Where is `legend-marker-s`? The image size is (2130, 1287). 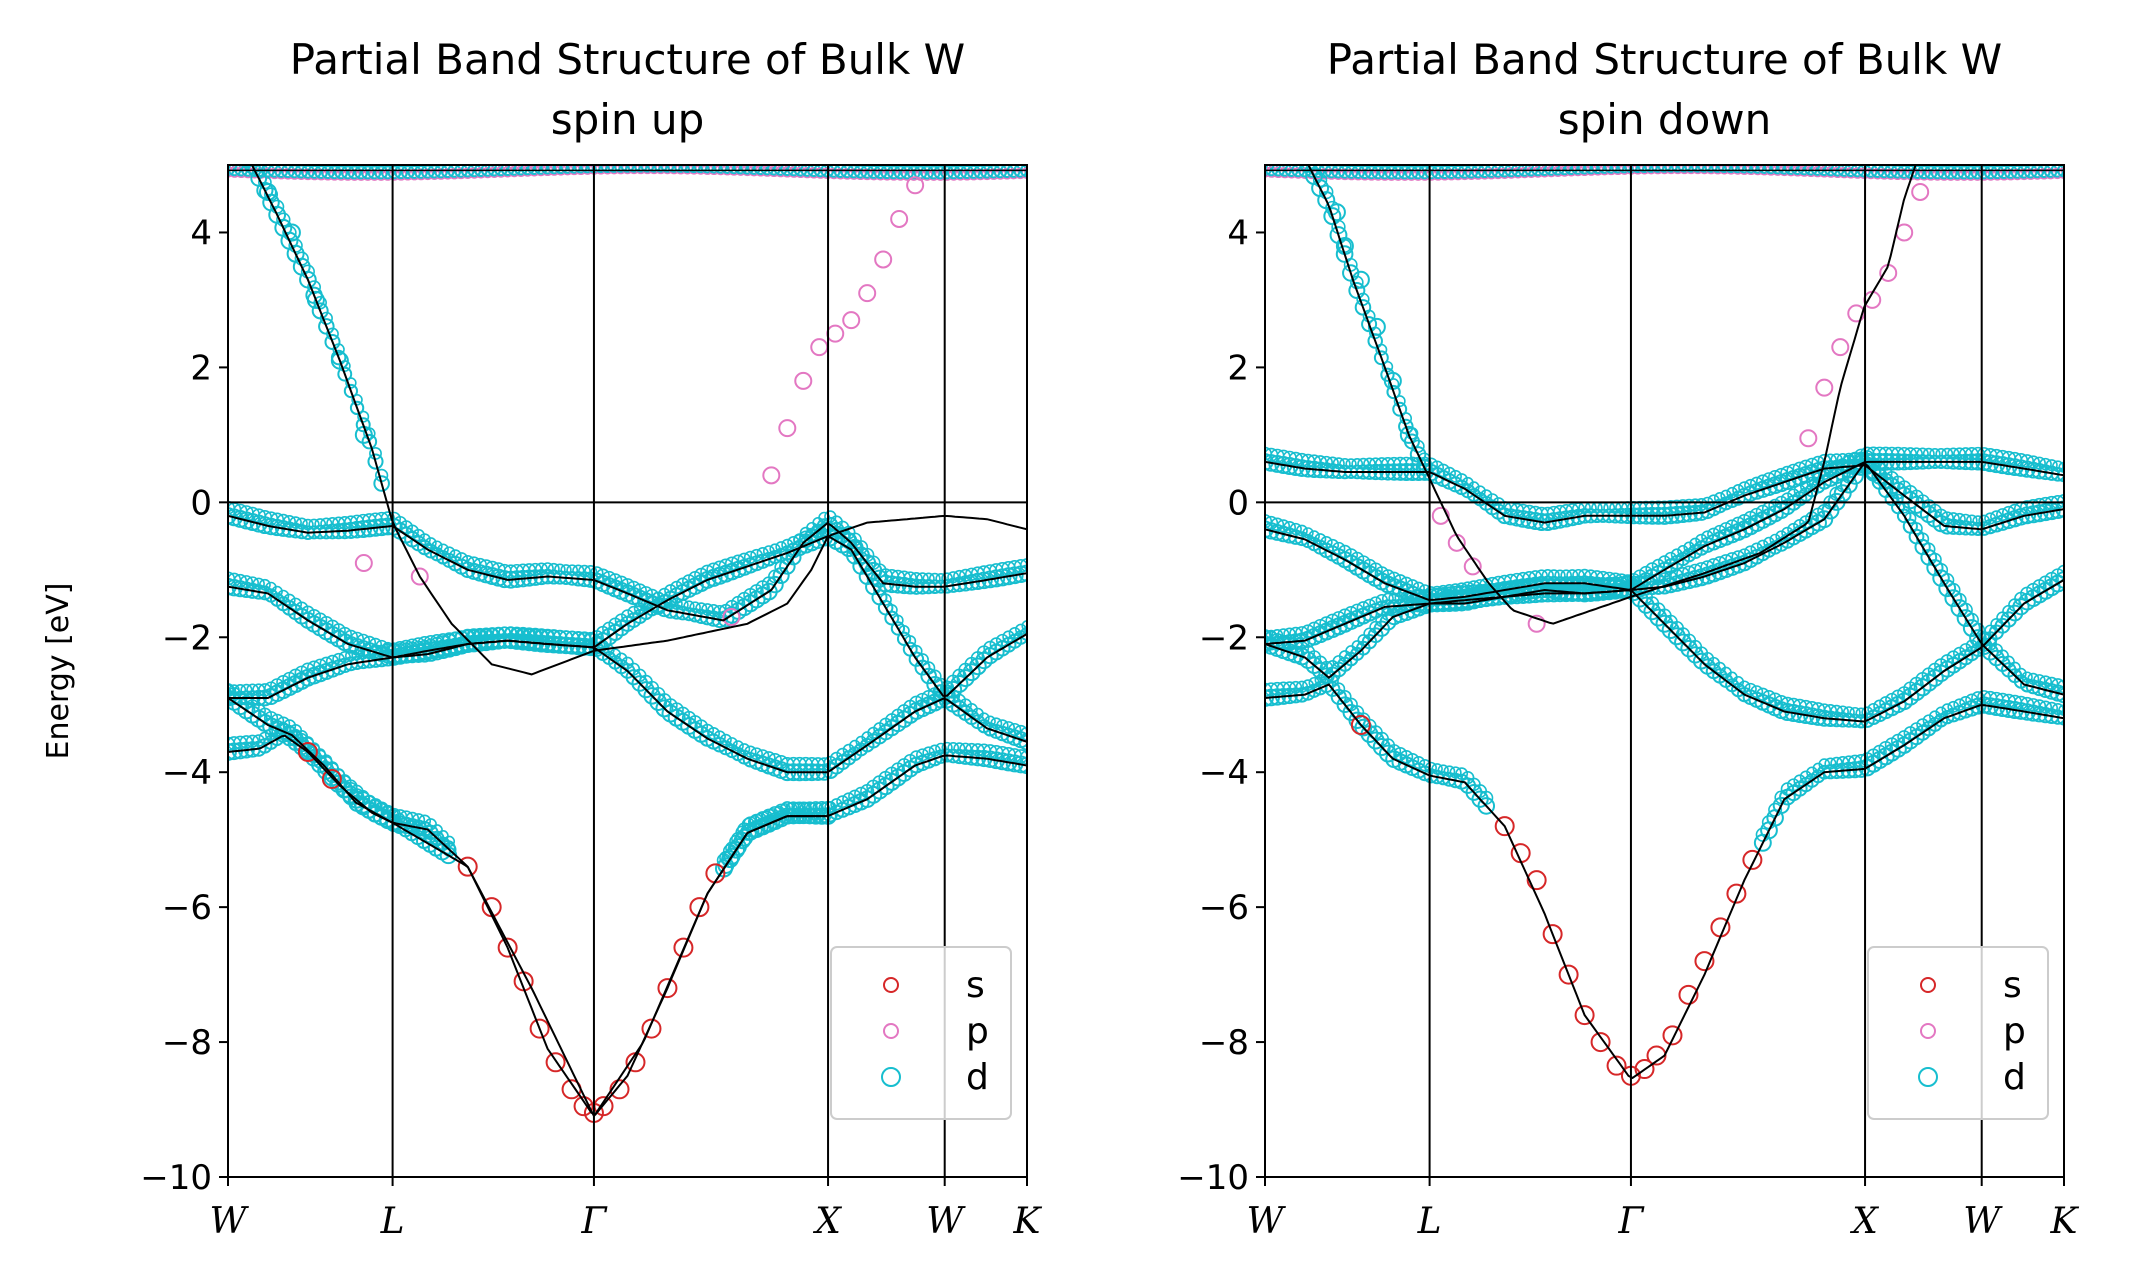
legend-marker-s is located at coordinates (891, 985).